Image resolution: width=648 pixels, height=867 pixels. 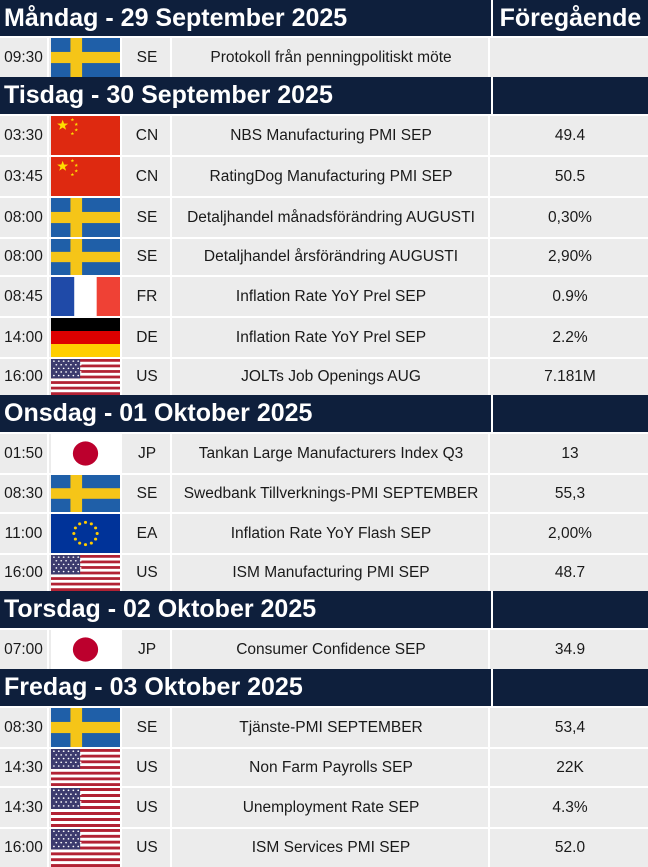 I want to click on previous-value: 55,3, so click(x=570, y=493).